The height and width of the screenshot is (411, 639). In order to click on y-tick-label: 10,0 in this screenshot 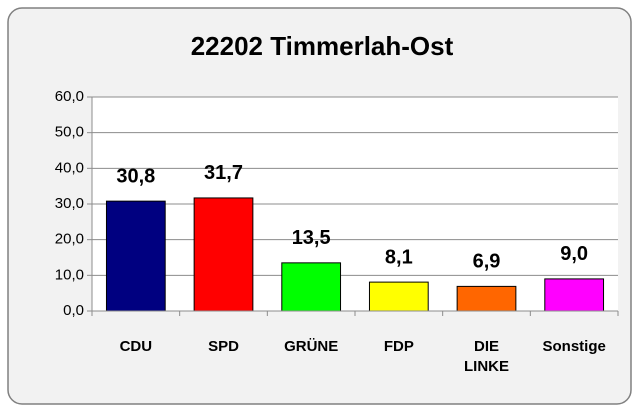, I will do `click(69, 274)`.